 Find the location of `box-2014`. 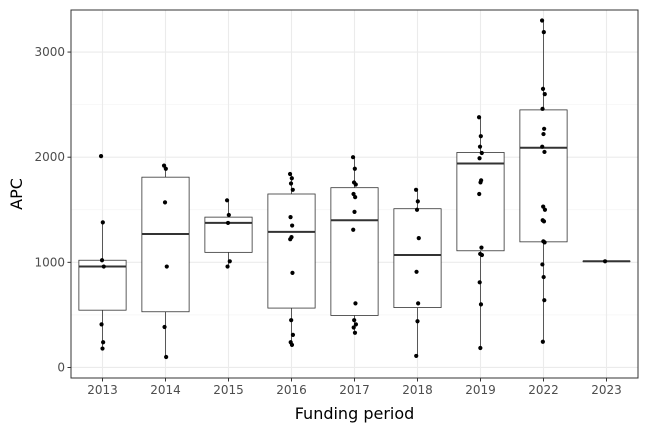

box-2014 is located at coordinates (165, 261).